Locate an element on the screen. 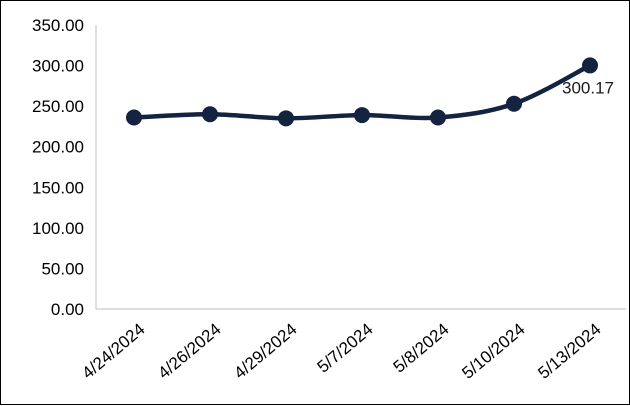  data-label: 300.17 is located at coordinates (588, 87).